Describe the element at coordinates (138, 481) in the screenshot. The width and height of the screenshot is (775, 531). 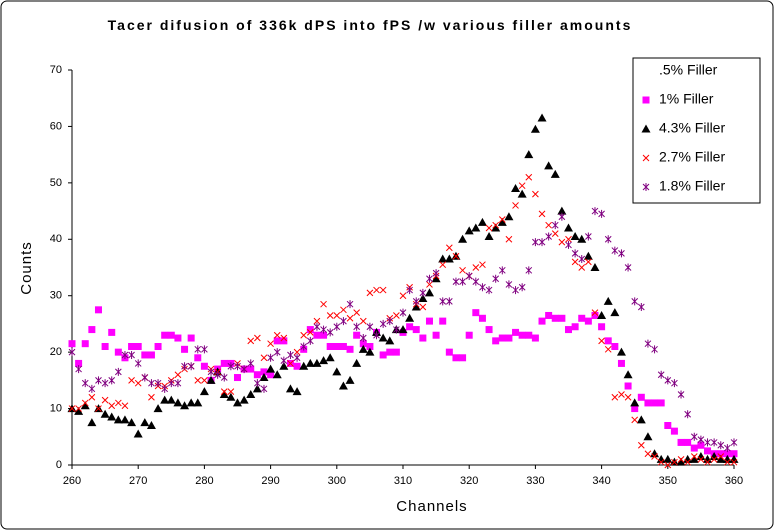
I see `x-tick-label: 270` at that location.